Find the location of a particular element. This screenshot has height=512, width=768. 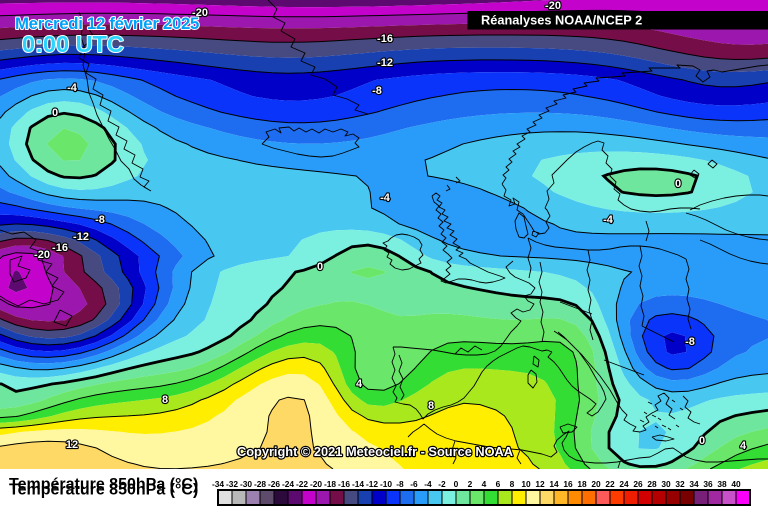

svg-text: 2 is located at coordinates (470, 484).